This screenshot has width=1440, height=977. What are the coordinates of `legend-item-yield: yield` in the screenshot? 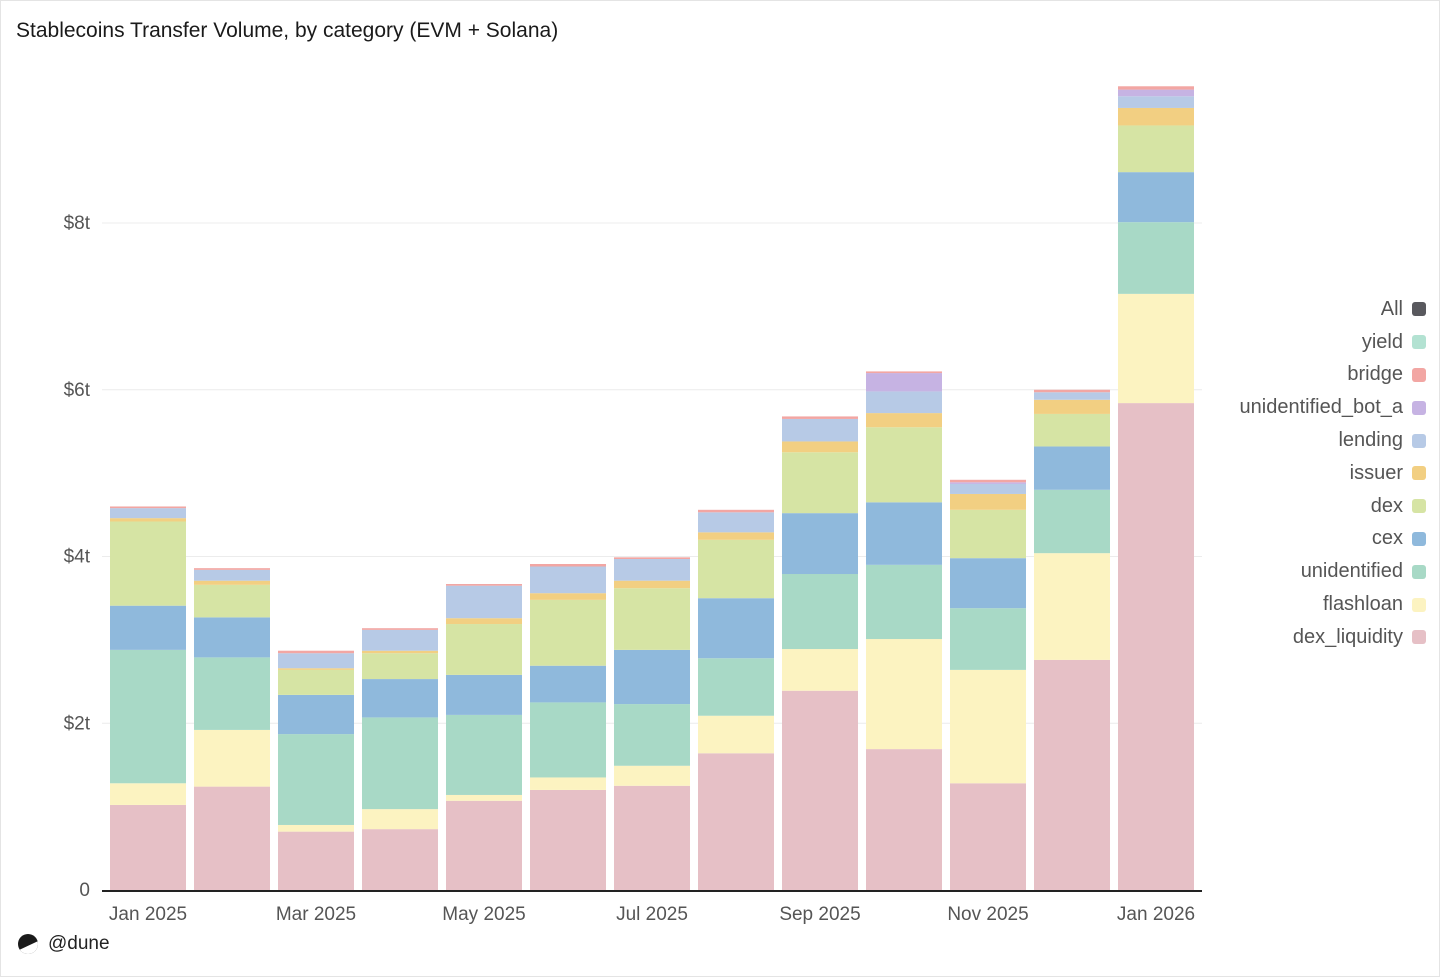 It's located at (1311, 342).